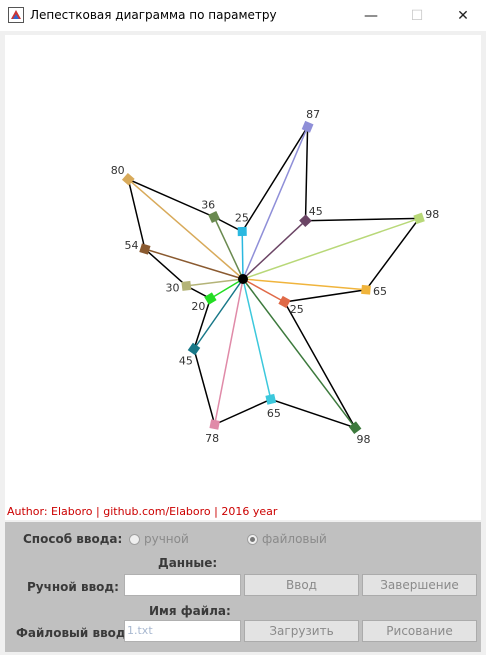 This screenshot has width=486, height=655. What do you see at coordinates (313, 114) in the screenshot?
I see `value-label-1: 87` at bounding box center [313, 114].